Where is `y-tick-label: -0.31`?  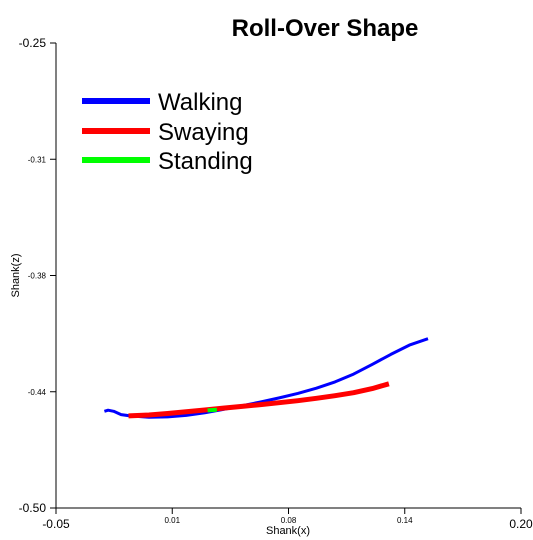 y-tick-label: -0.31 is located at coordinates (37, 159).